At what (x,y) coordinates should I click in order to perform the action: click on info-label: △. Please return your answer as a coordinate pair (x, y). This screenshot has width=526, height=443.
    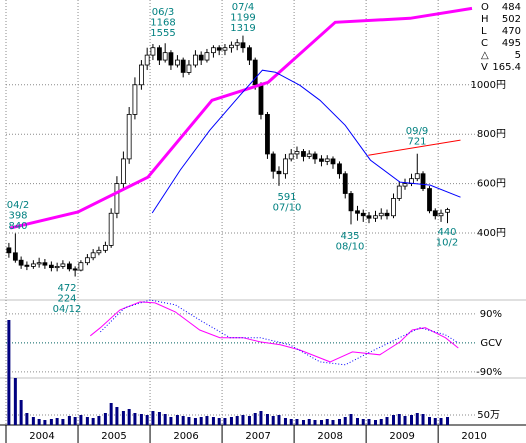
    Looking at the image, I should click on (485, 55).